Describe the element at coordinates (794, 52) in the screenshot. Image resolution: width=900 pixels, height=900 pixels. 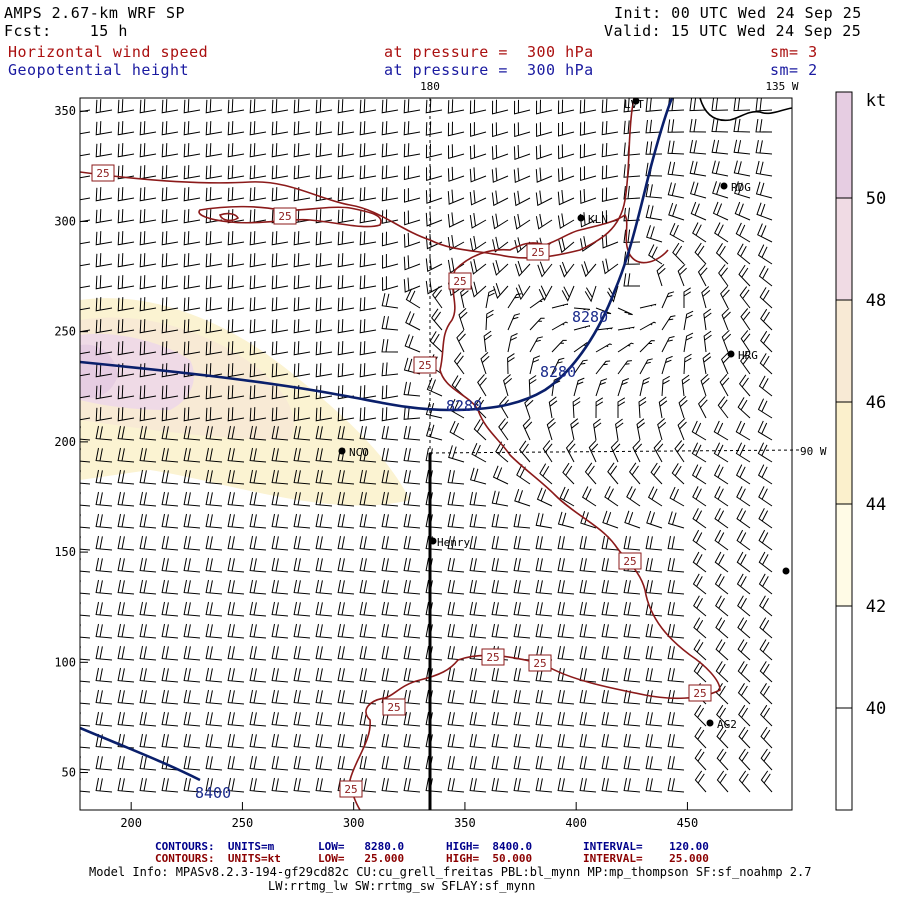
I see `smoothing-wind: sm= 3` at that location.